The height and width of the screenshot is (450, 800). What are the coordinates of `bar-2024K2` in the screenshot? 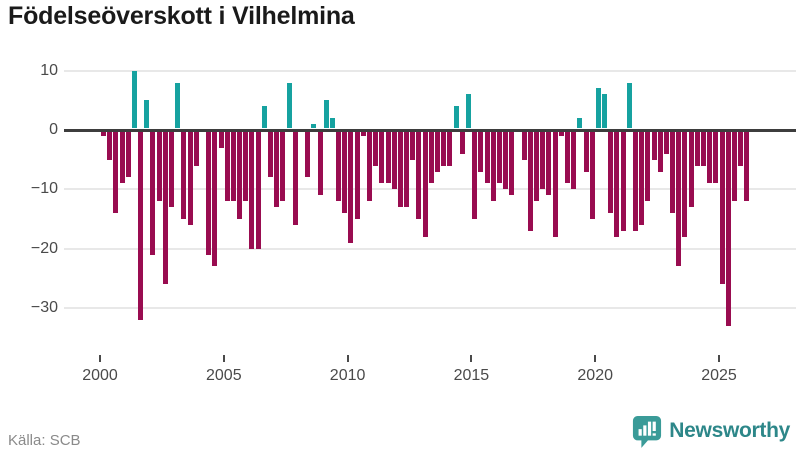 It's located at (704, 148).